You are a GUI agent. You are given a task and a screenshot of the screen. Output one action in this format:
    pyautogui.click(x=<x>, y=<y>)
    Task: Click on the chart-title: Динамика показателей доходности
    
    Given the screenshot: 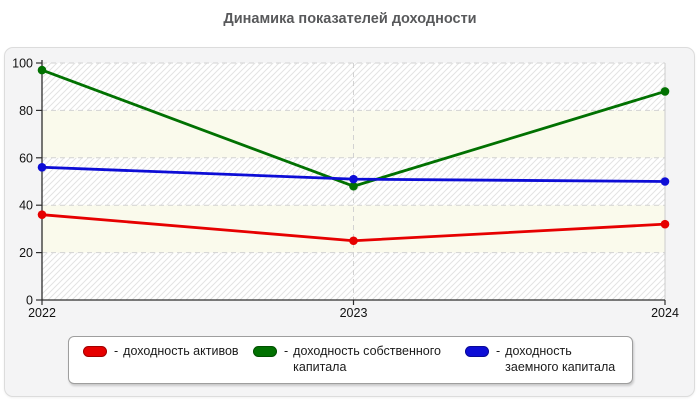 What is the action you would take?
    pyautogui.click(x=350, y=19)
    